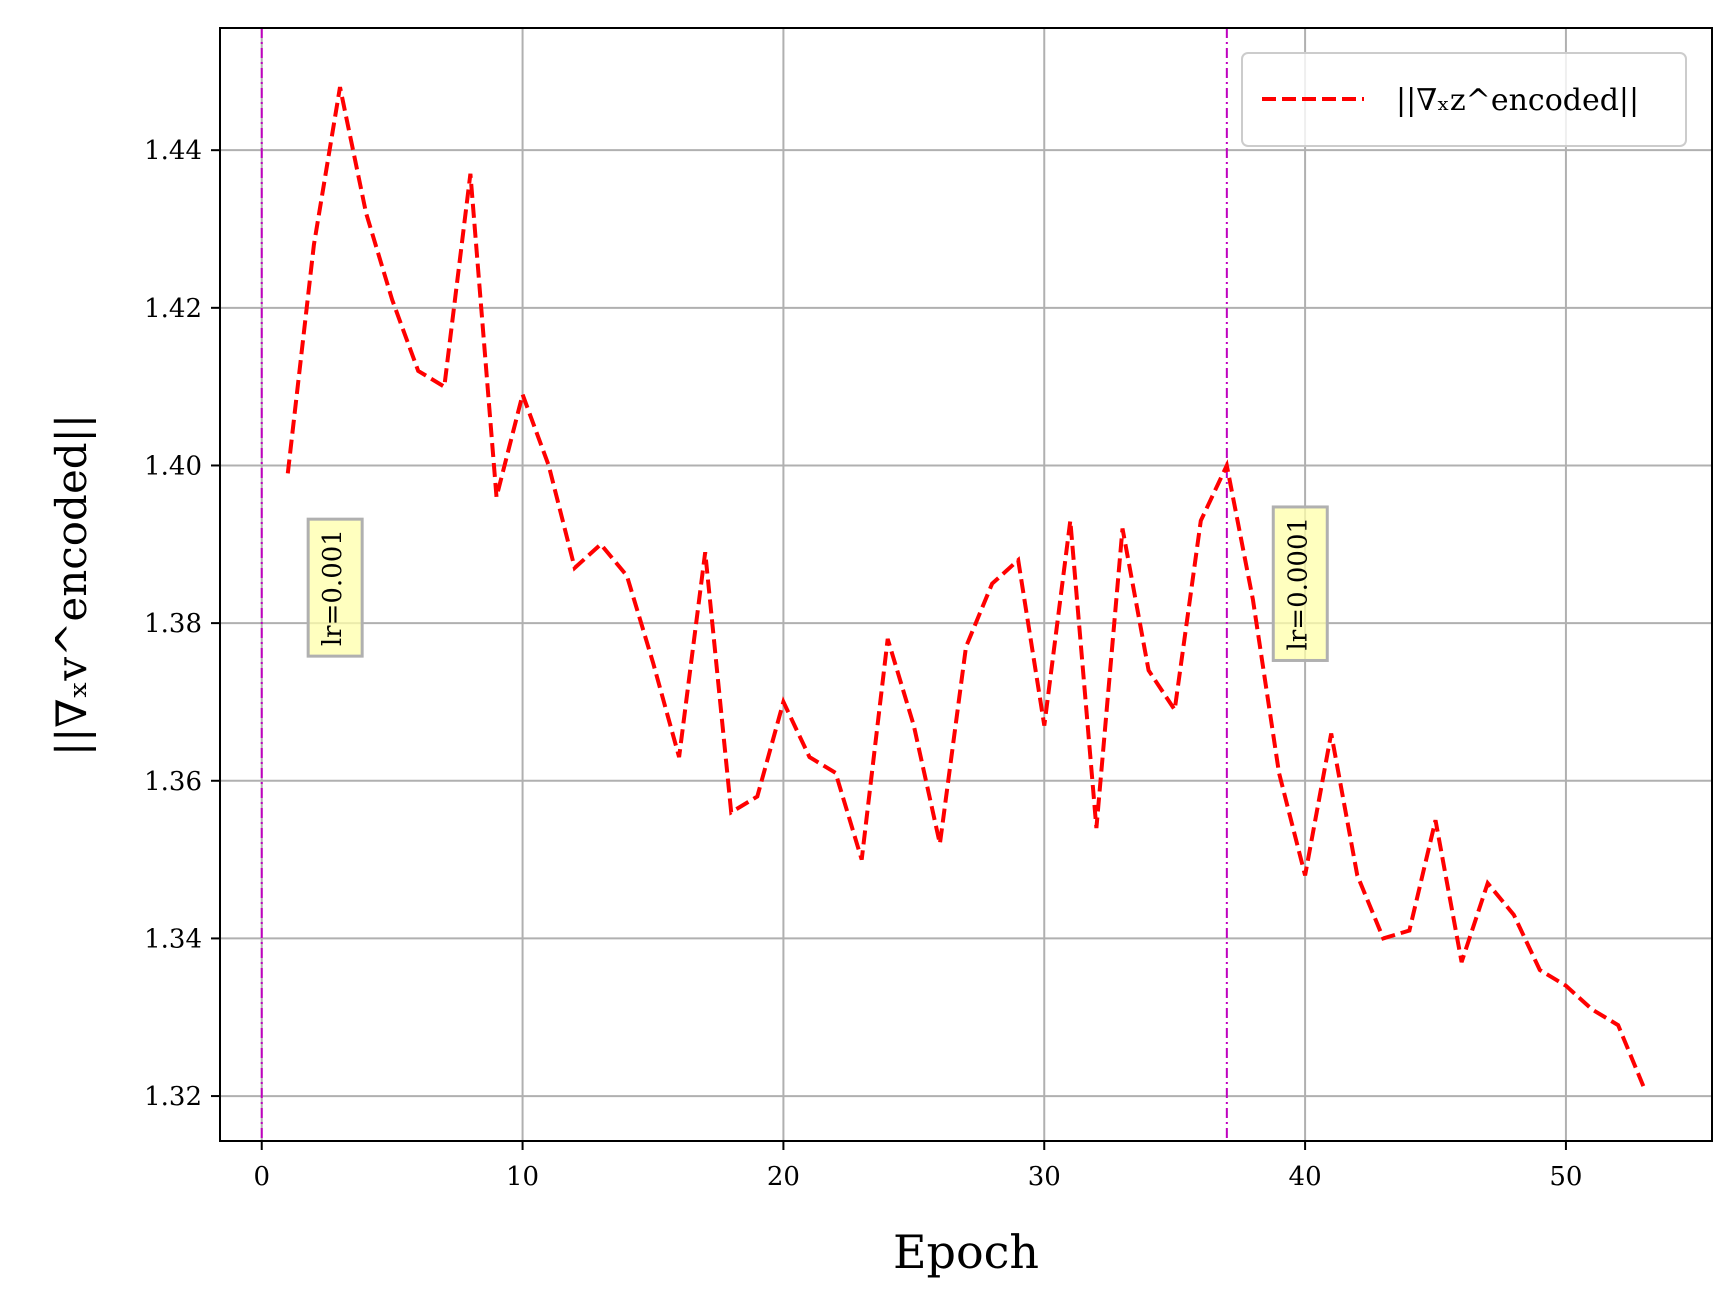 The width and height of the screenshot is (1736, 1306). What do you see at coordinates (966, 1252) in the screenshot?
I see `x-axis-label: Epoch` at bounding box center [966, 1252].